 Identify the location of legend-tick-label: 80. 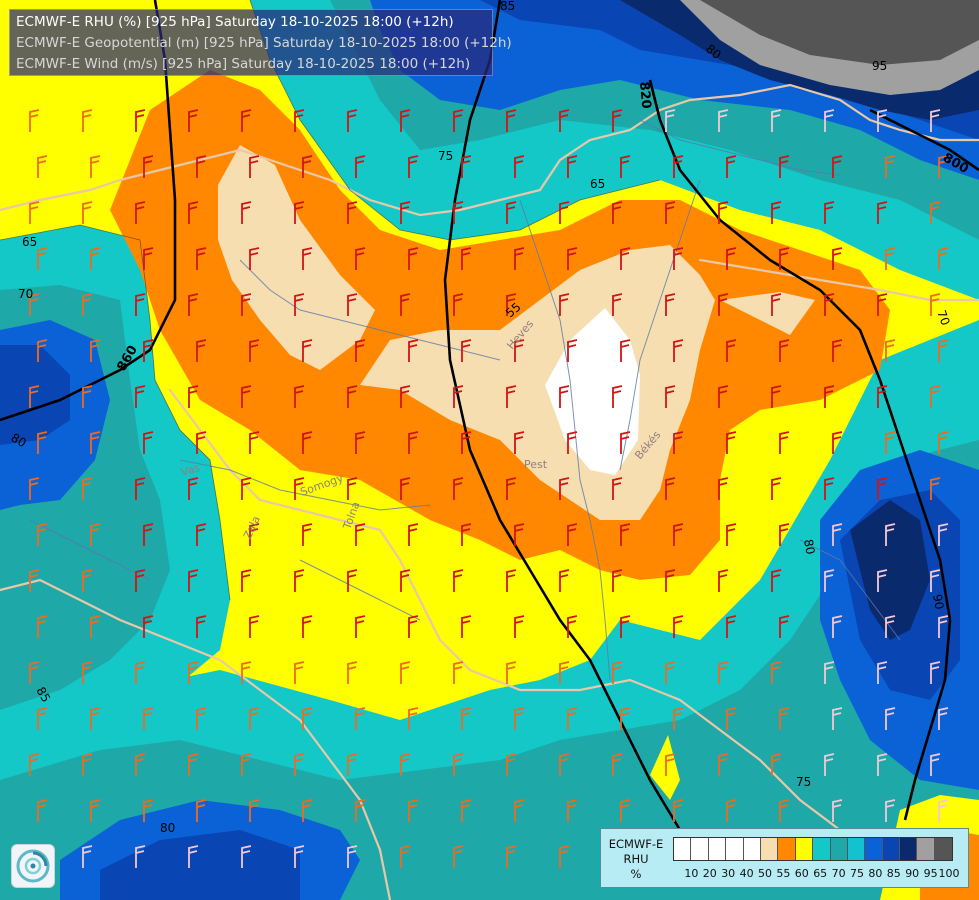
(875, 873).